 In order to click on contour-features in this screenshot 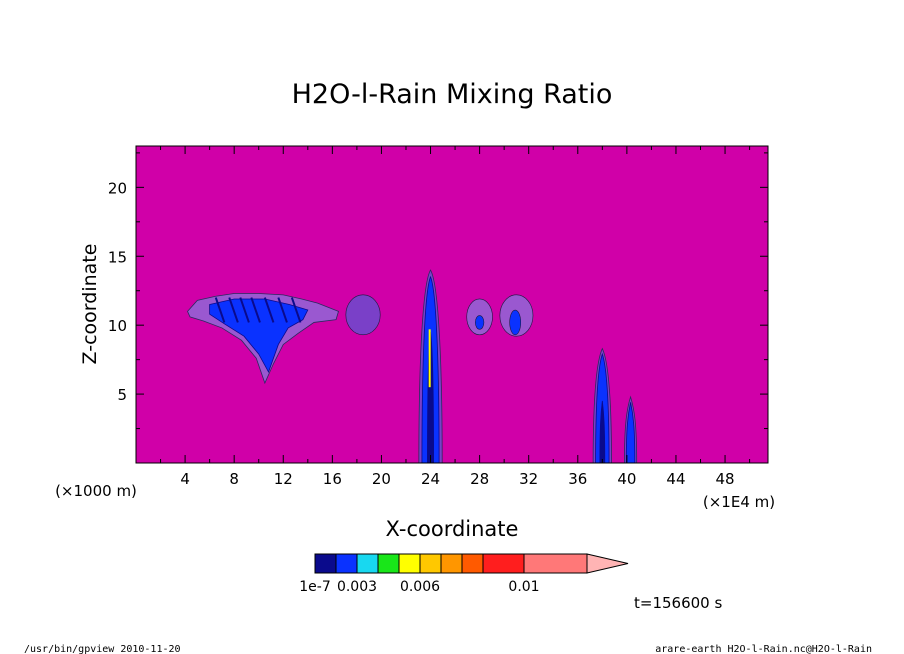, I will do `click(412, 366)`.